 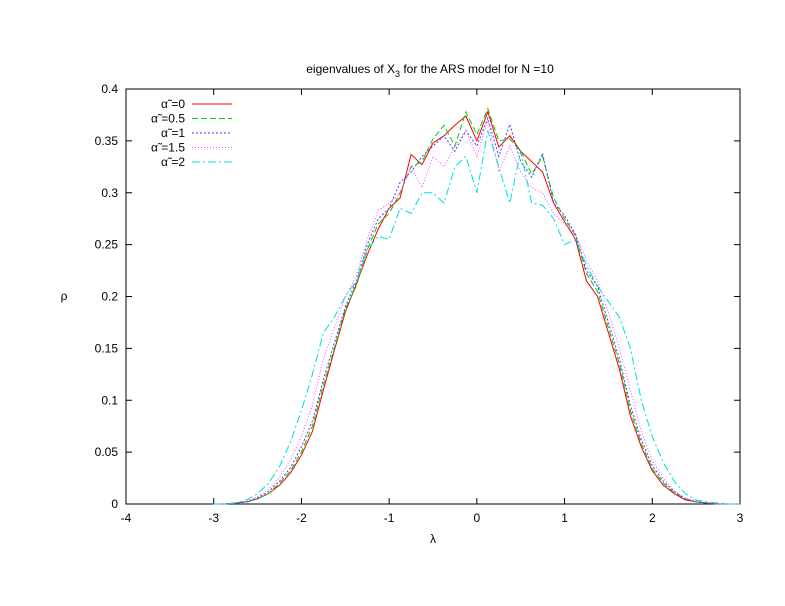 I want to click on y-tick-label: 0.2, so click(x=109, y=297).